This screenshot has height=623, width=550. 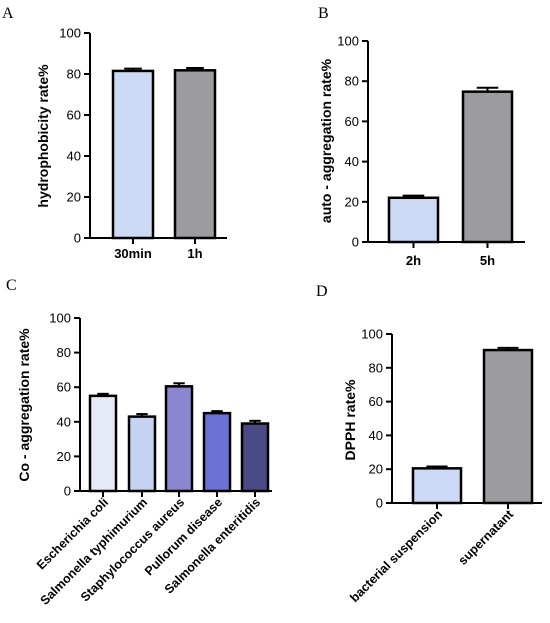 I want to click on panel-c-y-tick-label: 40, so click(x=64, y=421).